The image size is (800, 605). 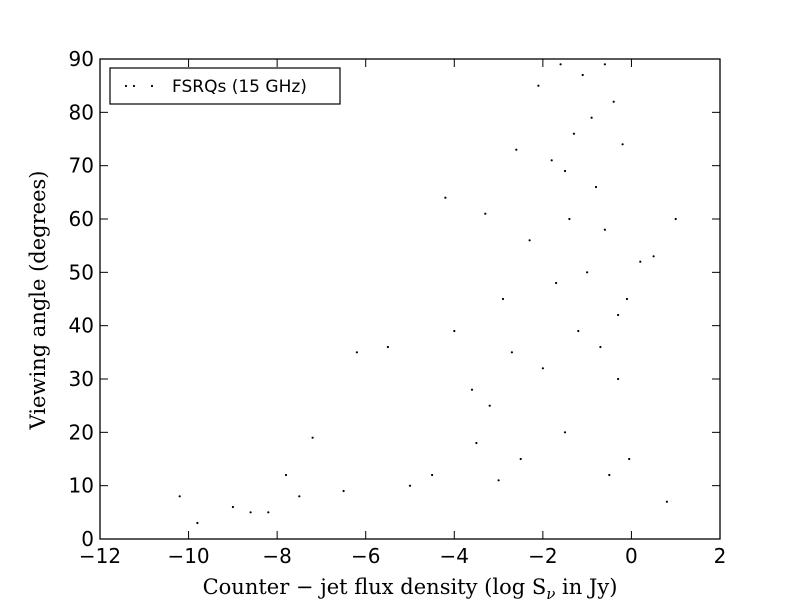 I want to click on x-tick-label: −10, so click(x=188, y=556).